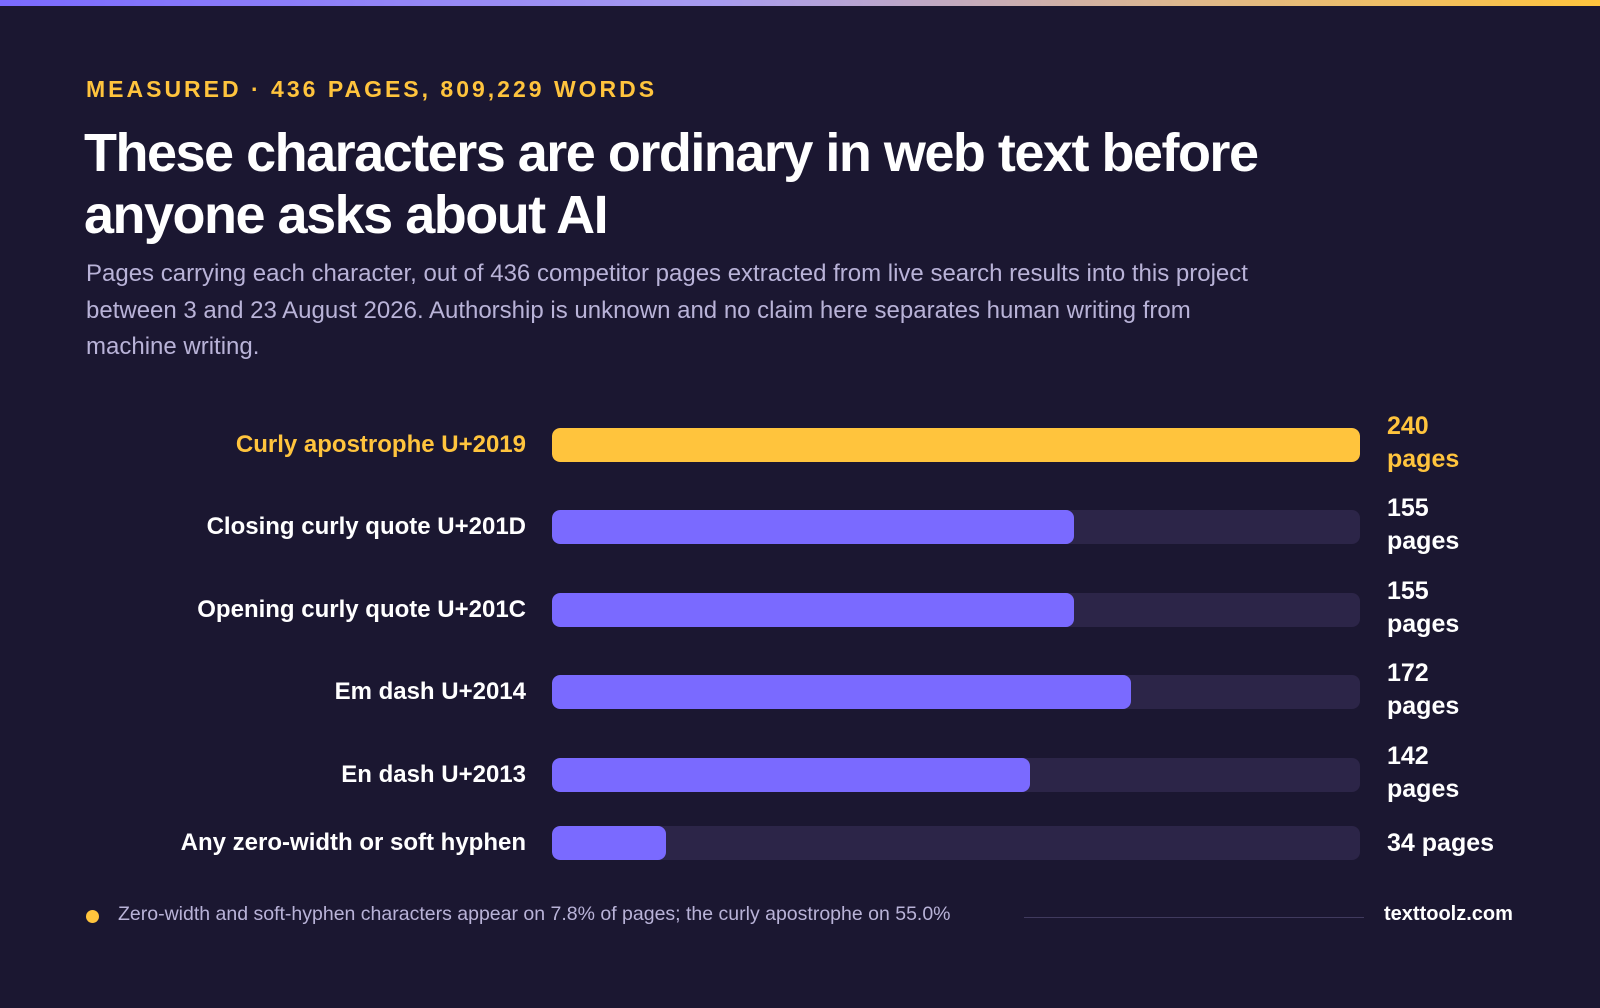 This screenshot has height=1008, width=1600. Describe the element at coordinates (1408, 756) in the screenshot. I see `bar-value-number: 142` at that location.